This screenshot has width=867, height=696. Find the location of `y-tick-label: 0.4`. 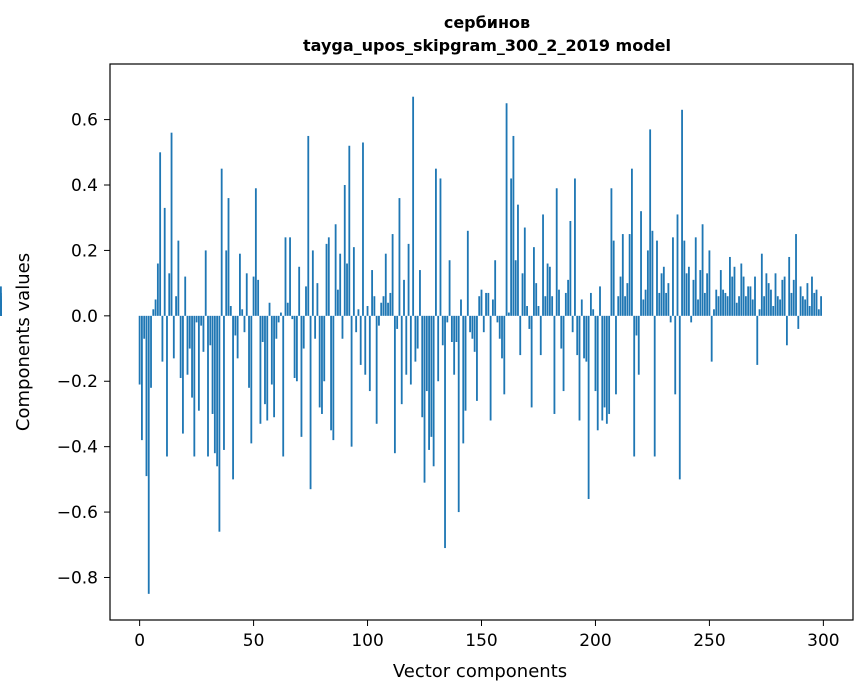

y-tick-label: 0.4 is located at coordinates (84, 186).